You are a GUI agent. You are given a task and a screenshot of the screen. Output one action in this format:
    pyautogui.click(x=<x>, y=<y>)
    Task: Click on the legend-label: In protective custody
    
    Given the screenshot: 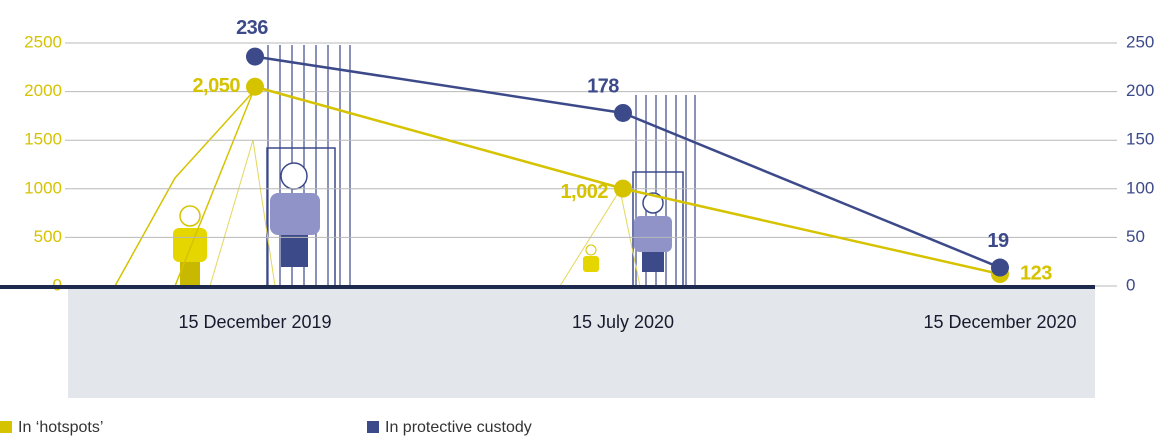 What is the action you would take?
    pyautogui.click(x=458, y=427)
    